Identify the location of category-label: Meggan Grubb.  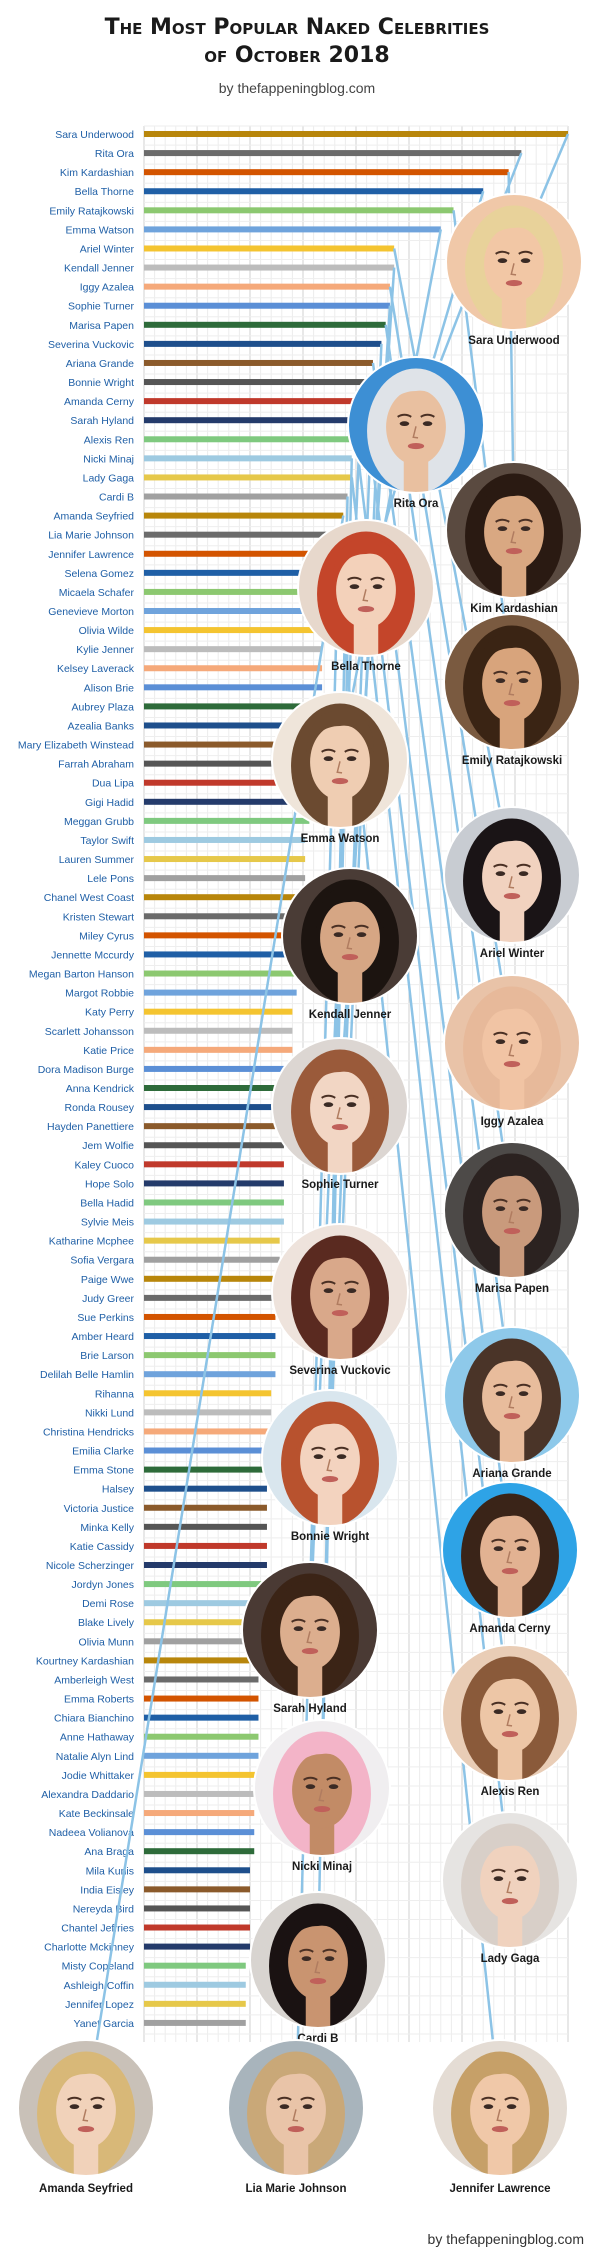
(99, 822).